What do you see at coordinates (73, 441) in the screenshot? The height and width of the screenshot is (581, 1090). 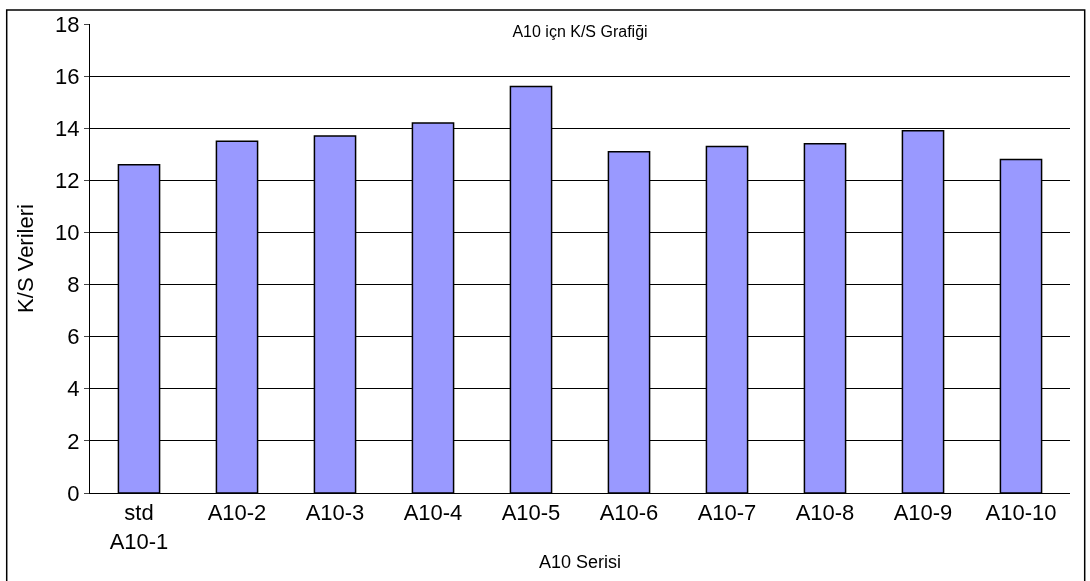 I see `y-tick-label: 2` at bounding box center [73, 441].